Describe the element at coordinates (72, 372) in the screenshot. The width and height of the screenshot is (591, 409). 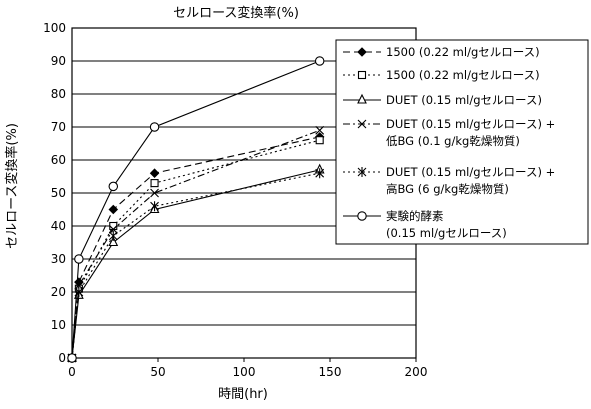
I see `x-tick-label: 0` at that location.